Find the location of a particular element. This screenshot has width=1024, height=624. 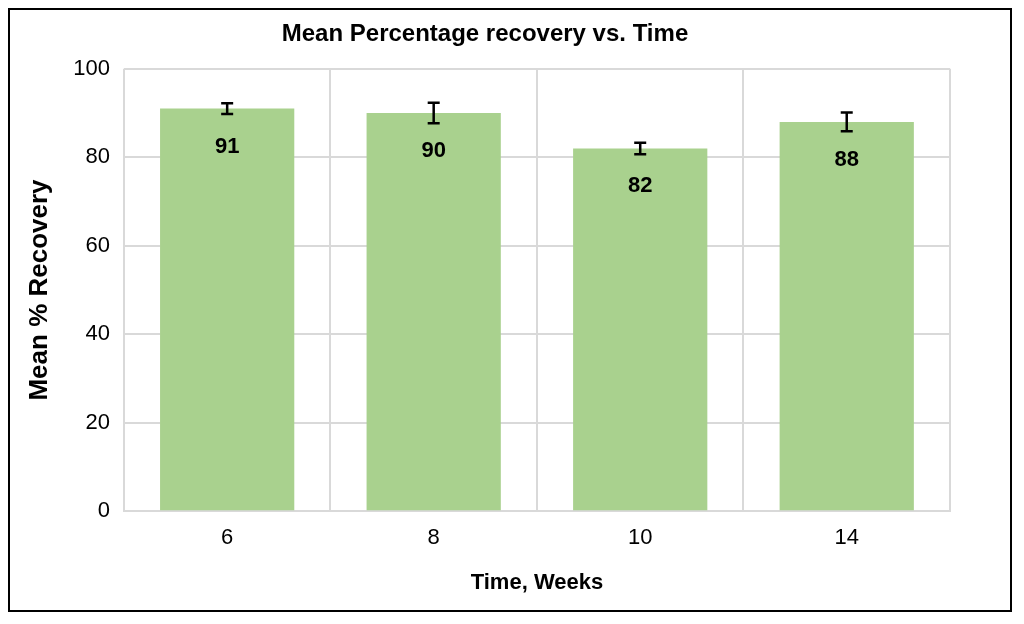

x-tick-label: 14 is located at coordinates (846, 537).